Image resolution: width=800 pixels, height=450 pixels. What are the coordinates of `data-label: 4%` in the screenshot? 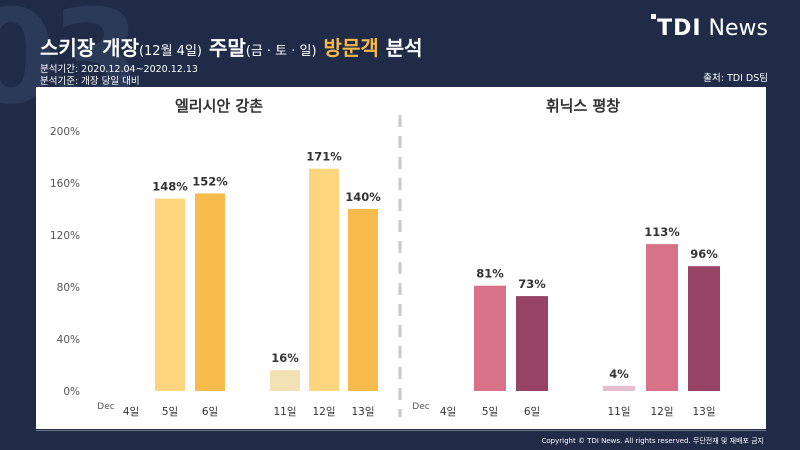 It's located at (619, 374).